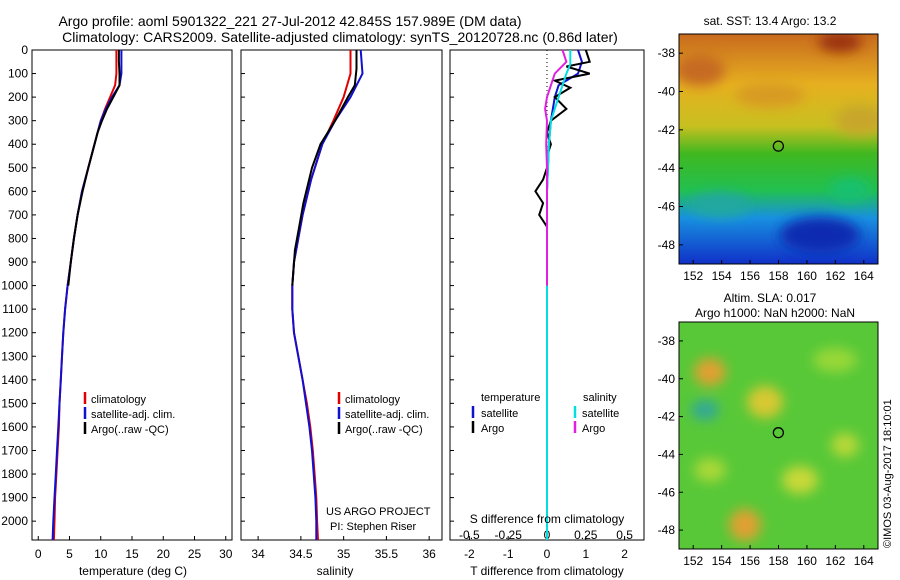 The image size is (900, 580). What do you see at coordinates (766, 451) in the screenshot?
I see `sla-map-ticks: 152 154 156 158 160 162 164 -38 -40 -42 -44 -46 -48` at bounding box center [766, 451].